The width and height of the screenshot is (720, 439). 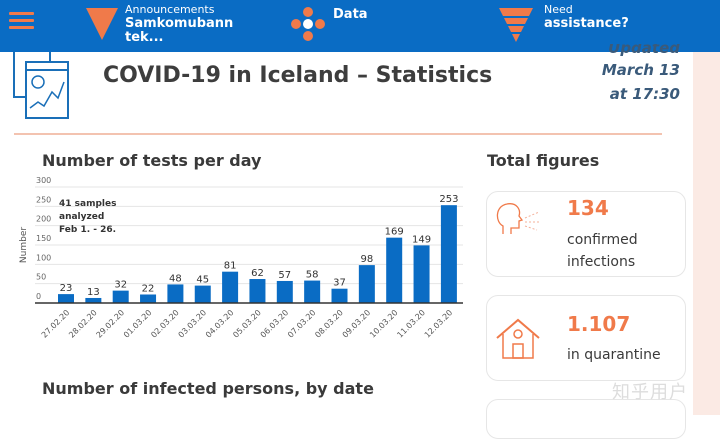 What do you see at coordinates (93, 292) in the screenshot?
I see `data-label: 13` at bounding box center [93, 292].